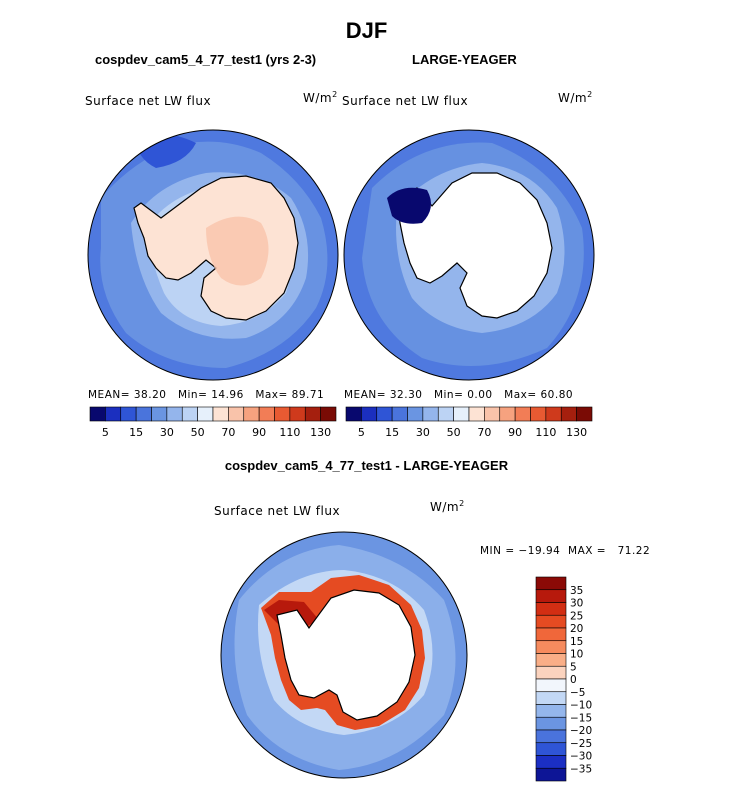 The image size is (733, 789). What do you see at coordinates (474, 245) in the screenshot?
I see `antarctica-outline` at bounding box center [474, 245].